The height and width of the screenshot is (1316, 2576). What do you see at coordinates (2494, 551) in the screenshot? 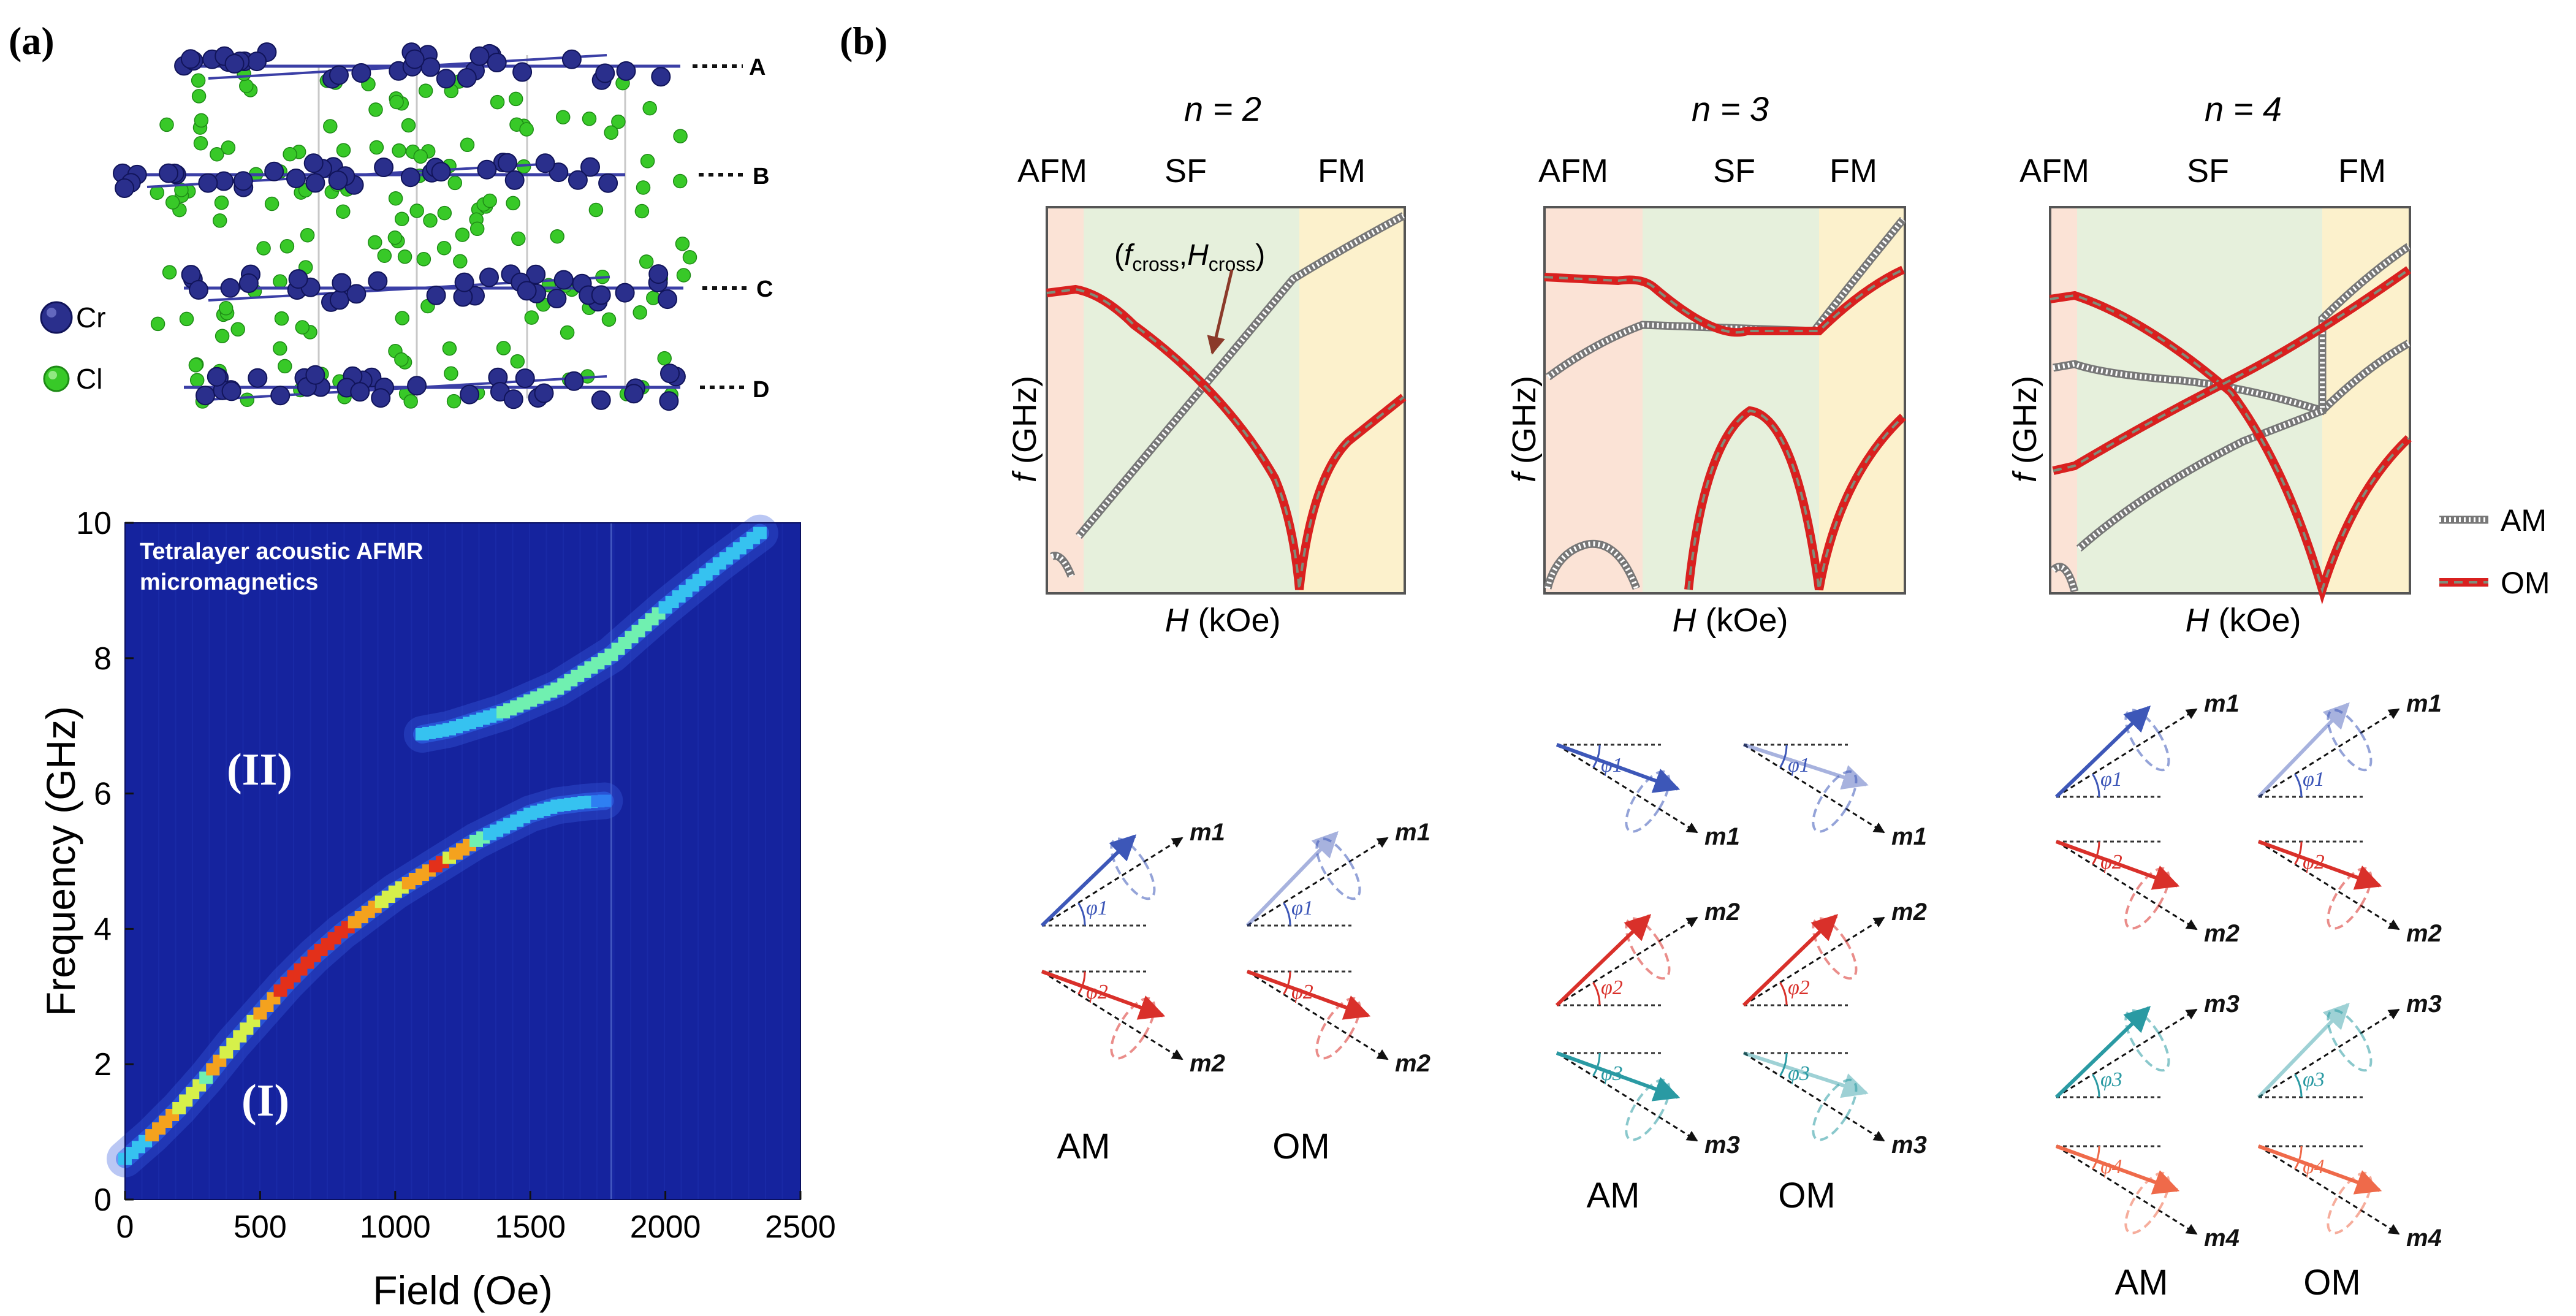
I see `mode-legend: AM OM` at bounding box center [2494, 551].